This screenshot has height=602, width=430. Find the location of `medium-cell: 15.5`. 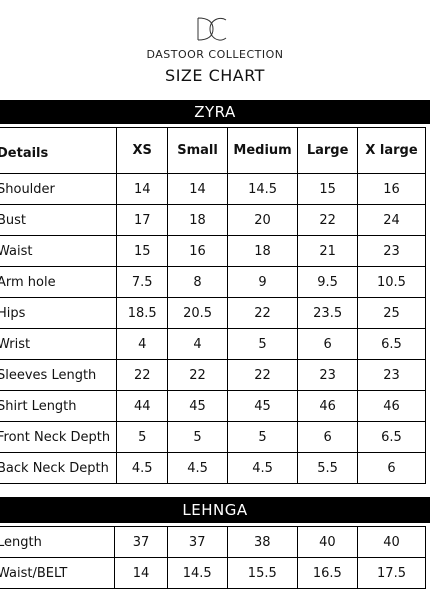

medium-cell: 15.5 is located at coordinates (262, 573).